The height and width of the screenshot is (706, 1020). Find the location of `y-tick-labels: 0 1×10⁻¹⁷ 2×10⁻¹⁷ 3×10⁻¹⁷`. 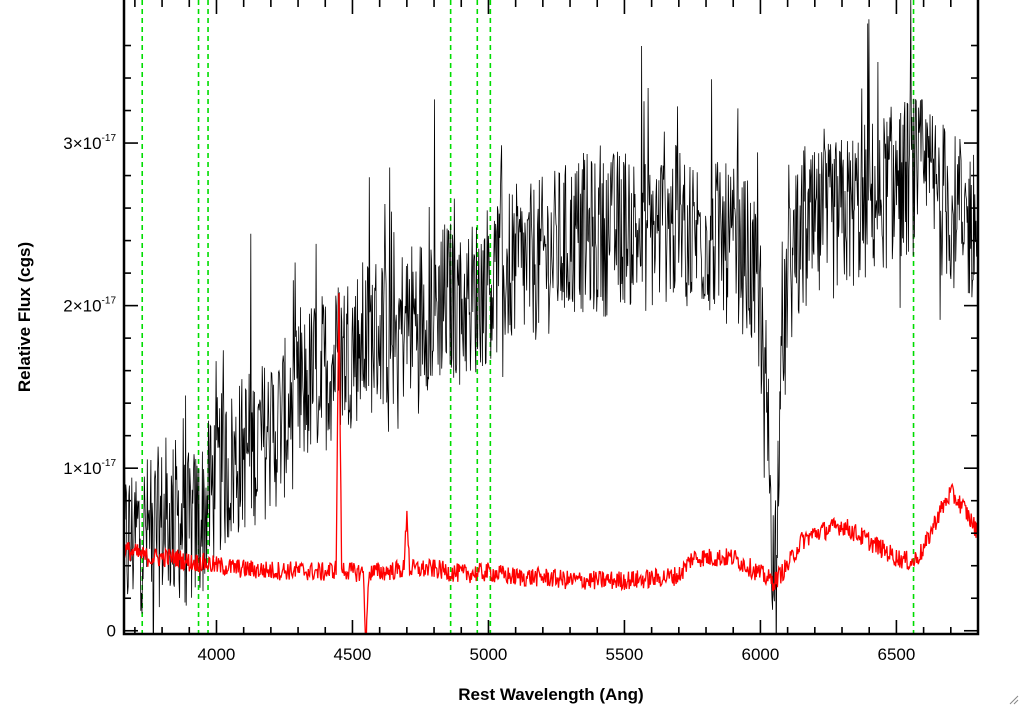

y-tick-labels: 0 1×10⁻¹⁷ 2×10⁻¹⁷ 3×10⁻¹⁷ is located at coordinates (89, 387).